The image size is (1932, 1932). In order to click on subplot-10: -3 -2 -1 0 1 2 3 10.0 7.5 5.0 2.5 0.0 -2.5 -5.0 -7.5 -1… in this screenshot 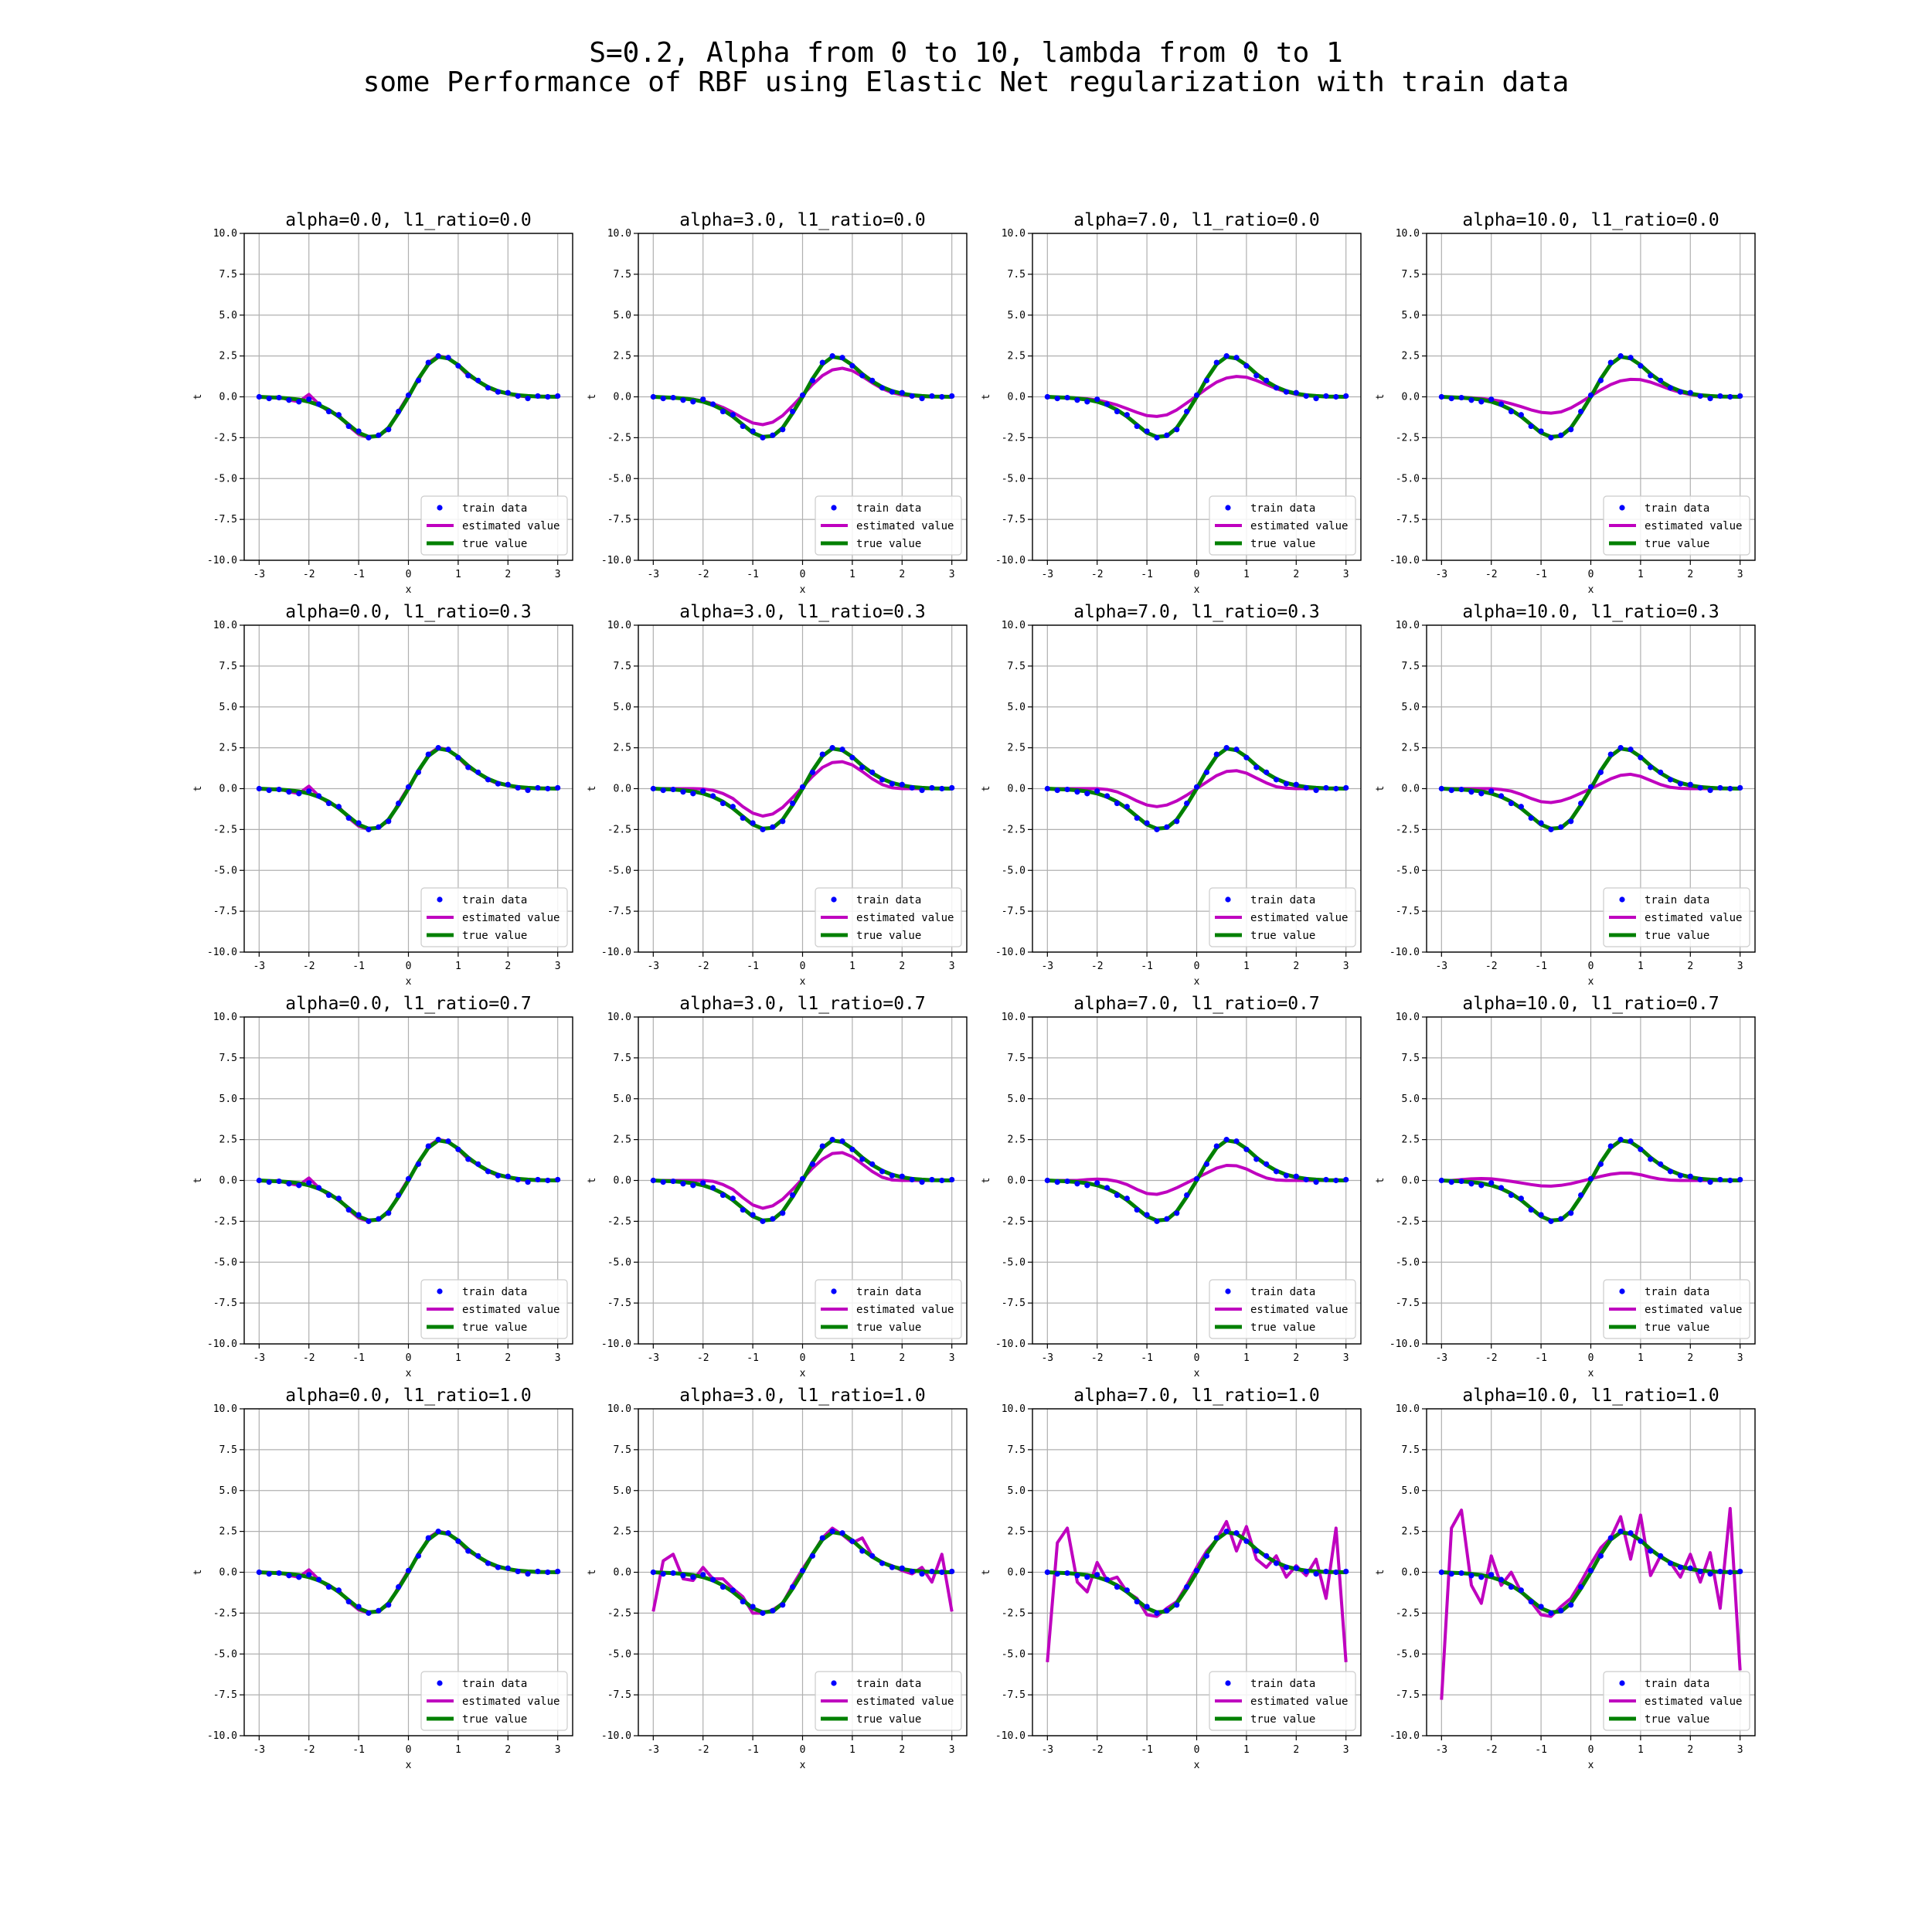, I will do `click(777, 1186)`.